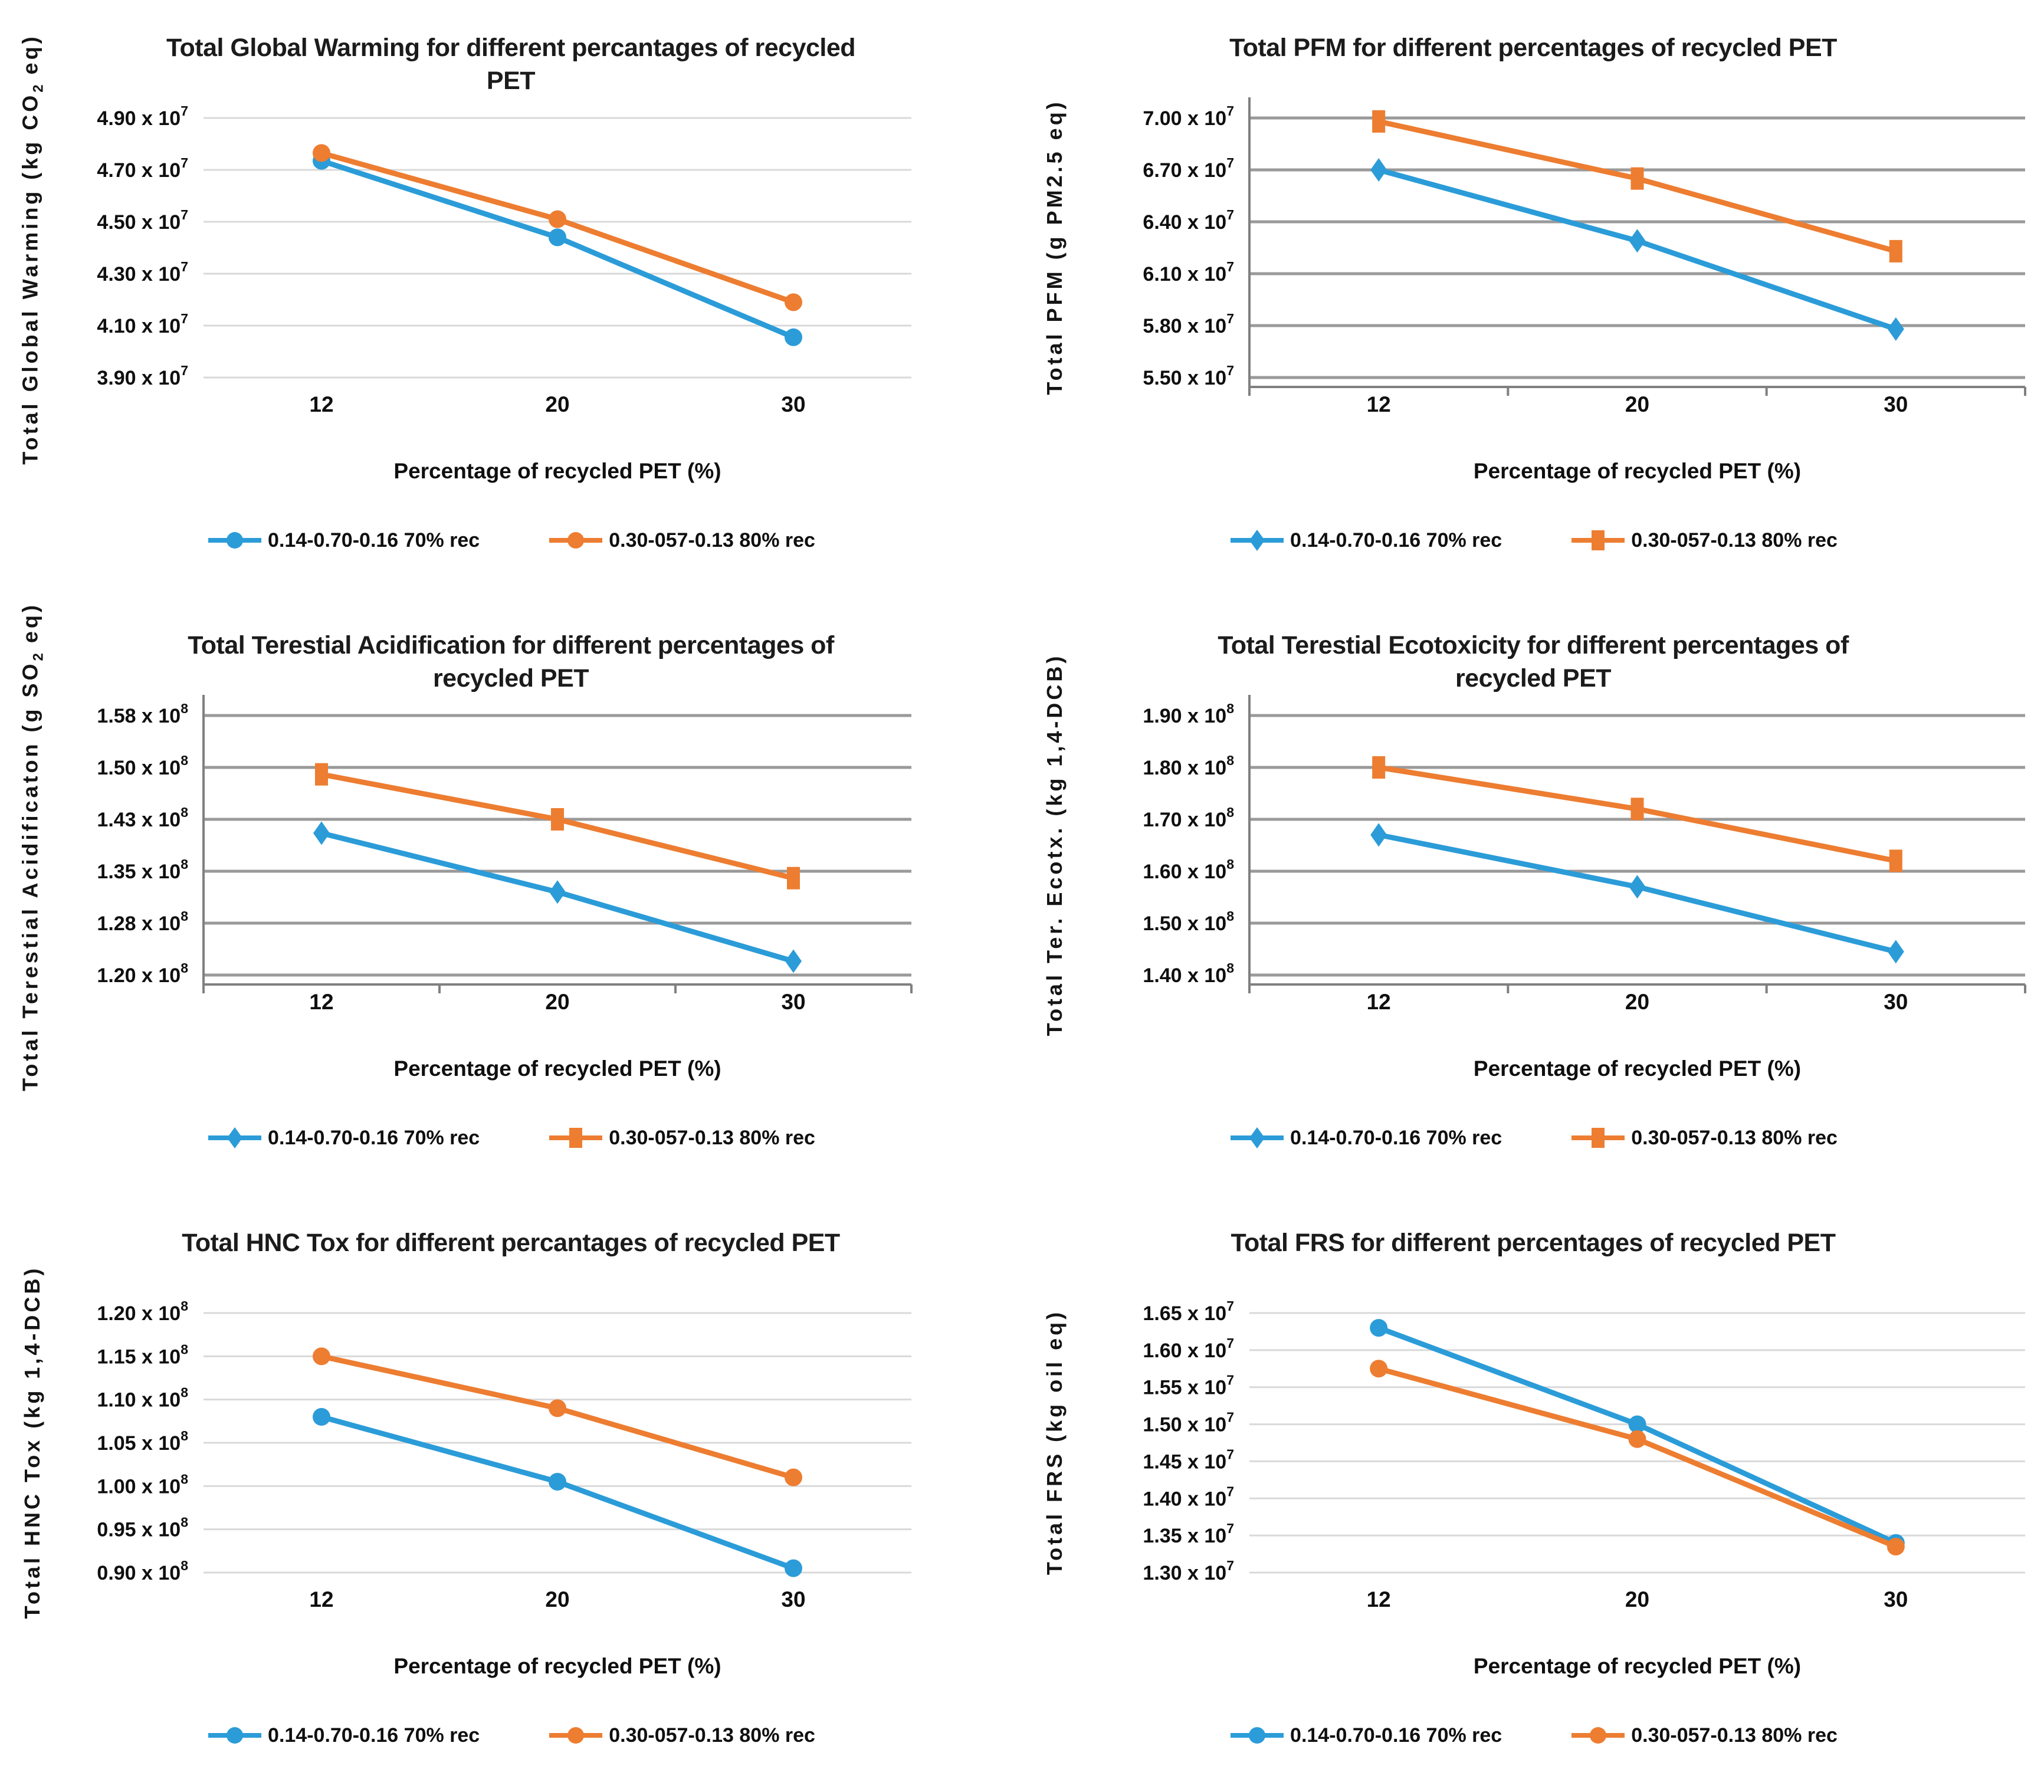  What do you see at coordinates (142, 1354) in the screenshot?
I see `y-tick-label: 1.15 x 10⁸` at bounding box center [142, 1354].